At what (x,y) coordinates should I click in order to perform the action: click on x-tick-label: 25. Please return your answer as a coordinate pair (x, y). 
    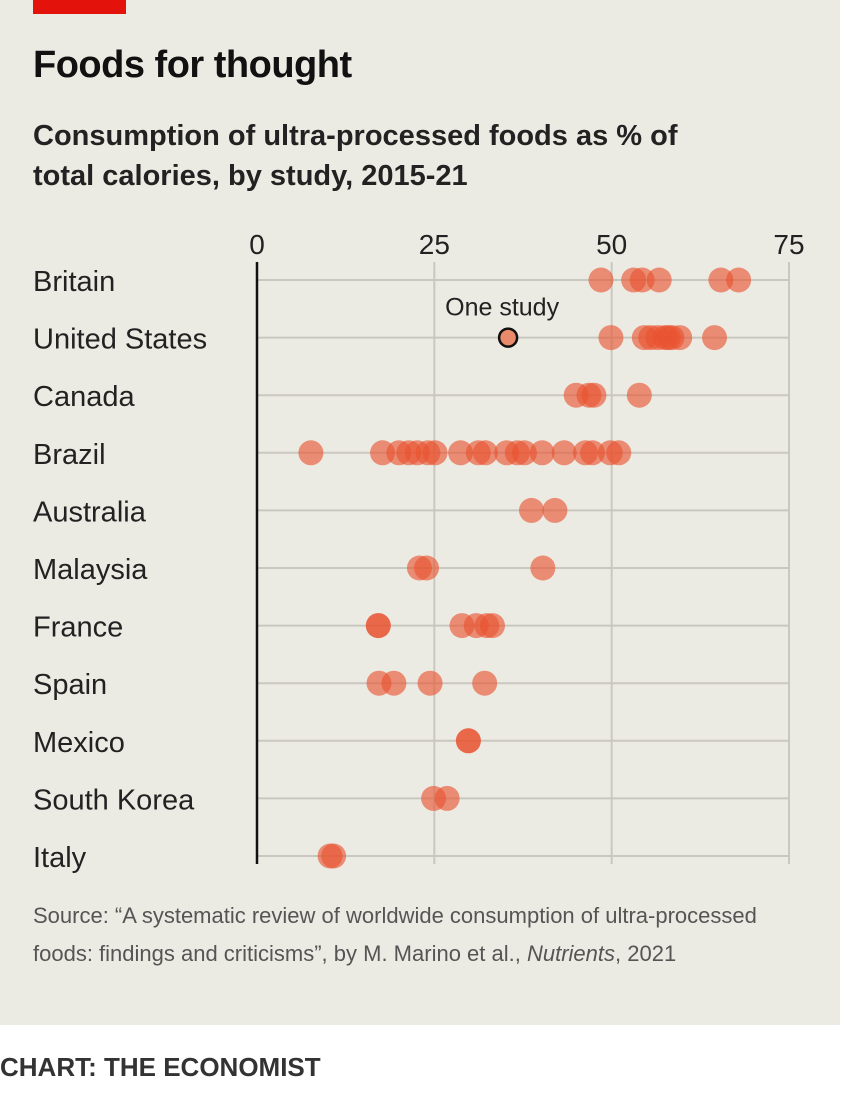
    Looking at the image, I should click on (434, 244).